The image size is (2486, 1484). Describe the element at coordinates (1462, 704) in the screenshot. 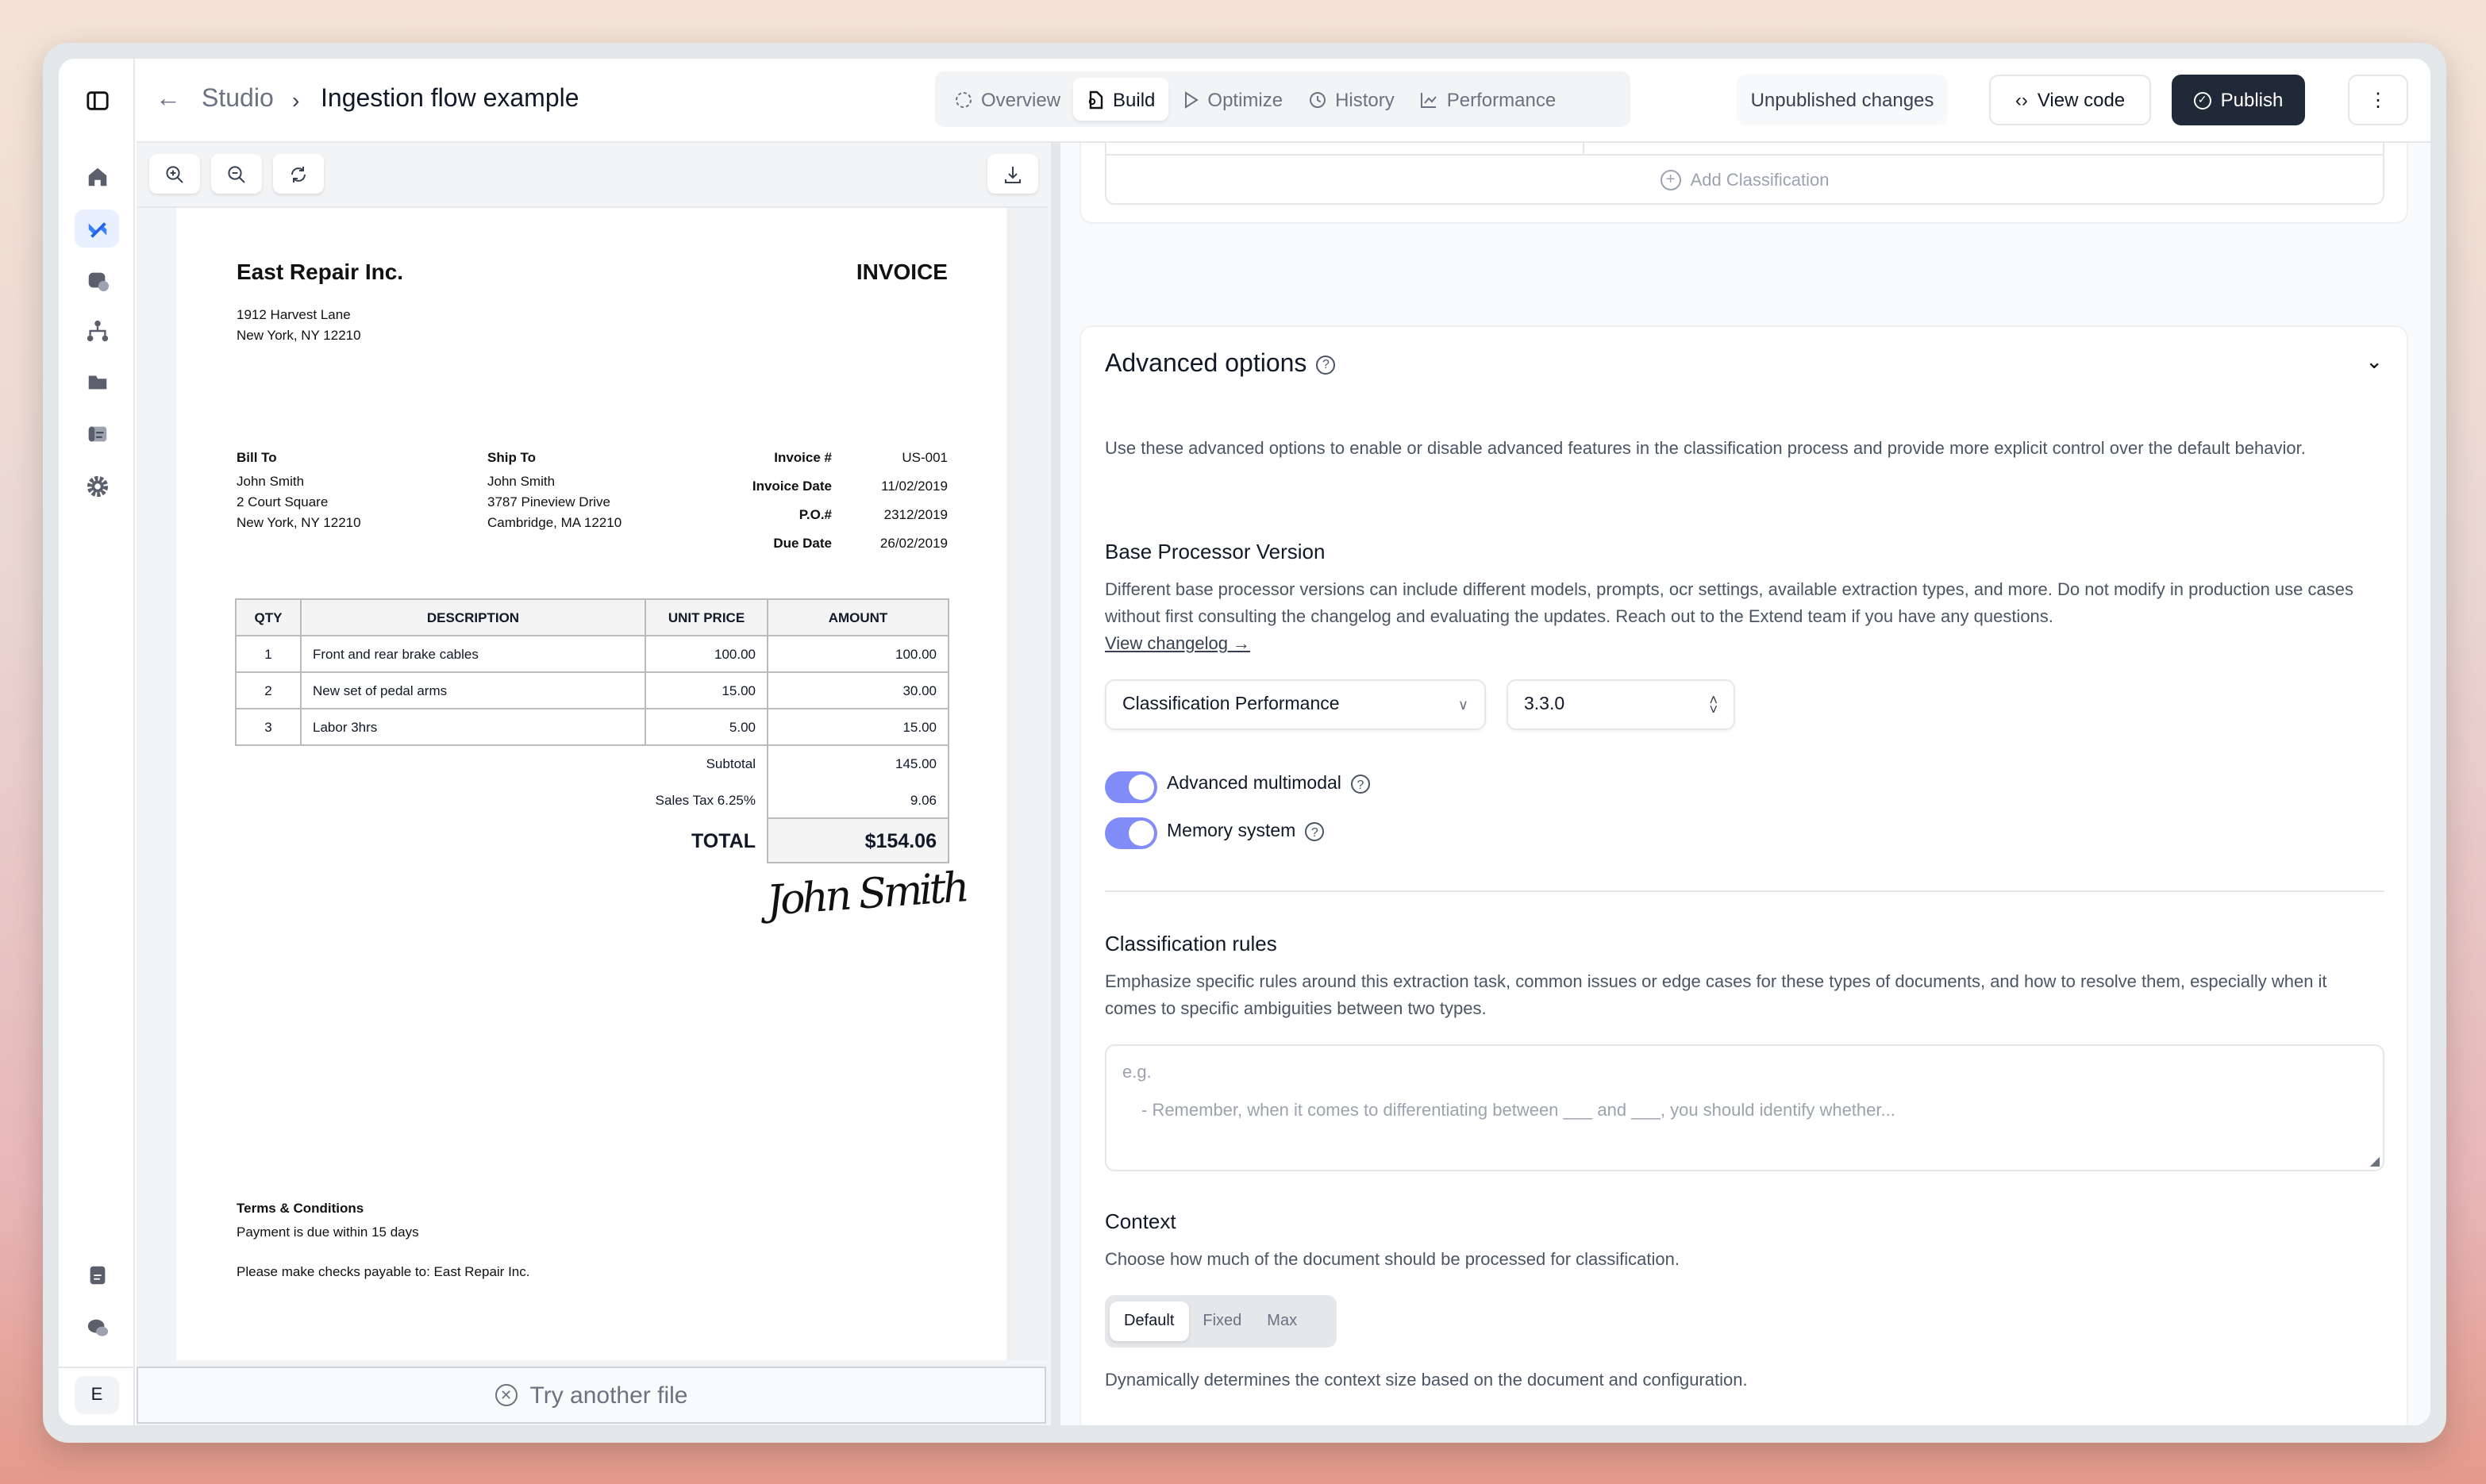

I see `chevron-down-icon: ∨` at that location.